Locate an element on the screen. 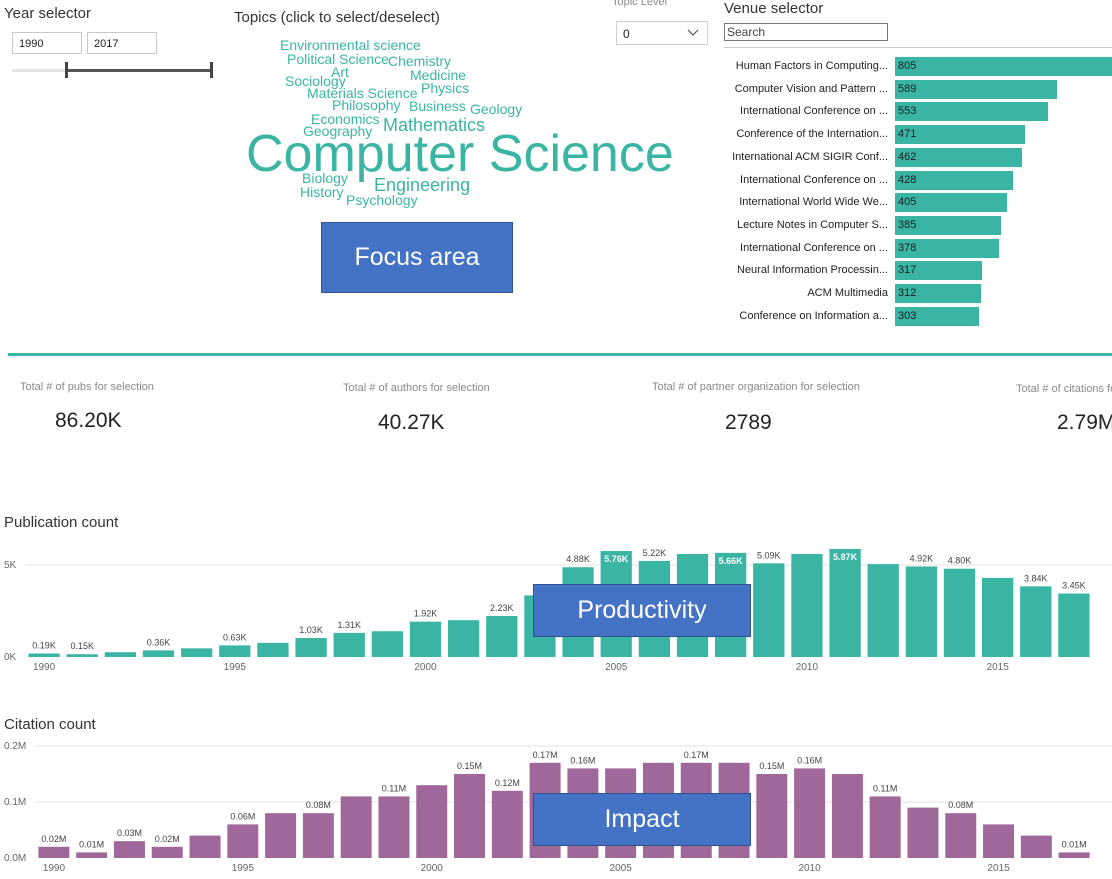 This screenshot has width=1112, height=879. venue-row: Neural Information Processin... 317 is located at coordinates (918, 271).